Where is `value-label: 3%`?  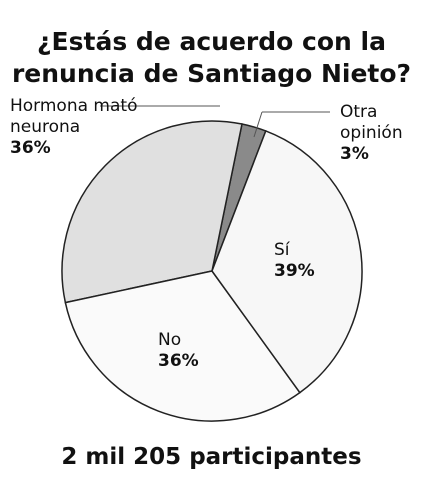 value-label: 3% is located at coordinates (354, 154).